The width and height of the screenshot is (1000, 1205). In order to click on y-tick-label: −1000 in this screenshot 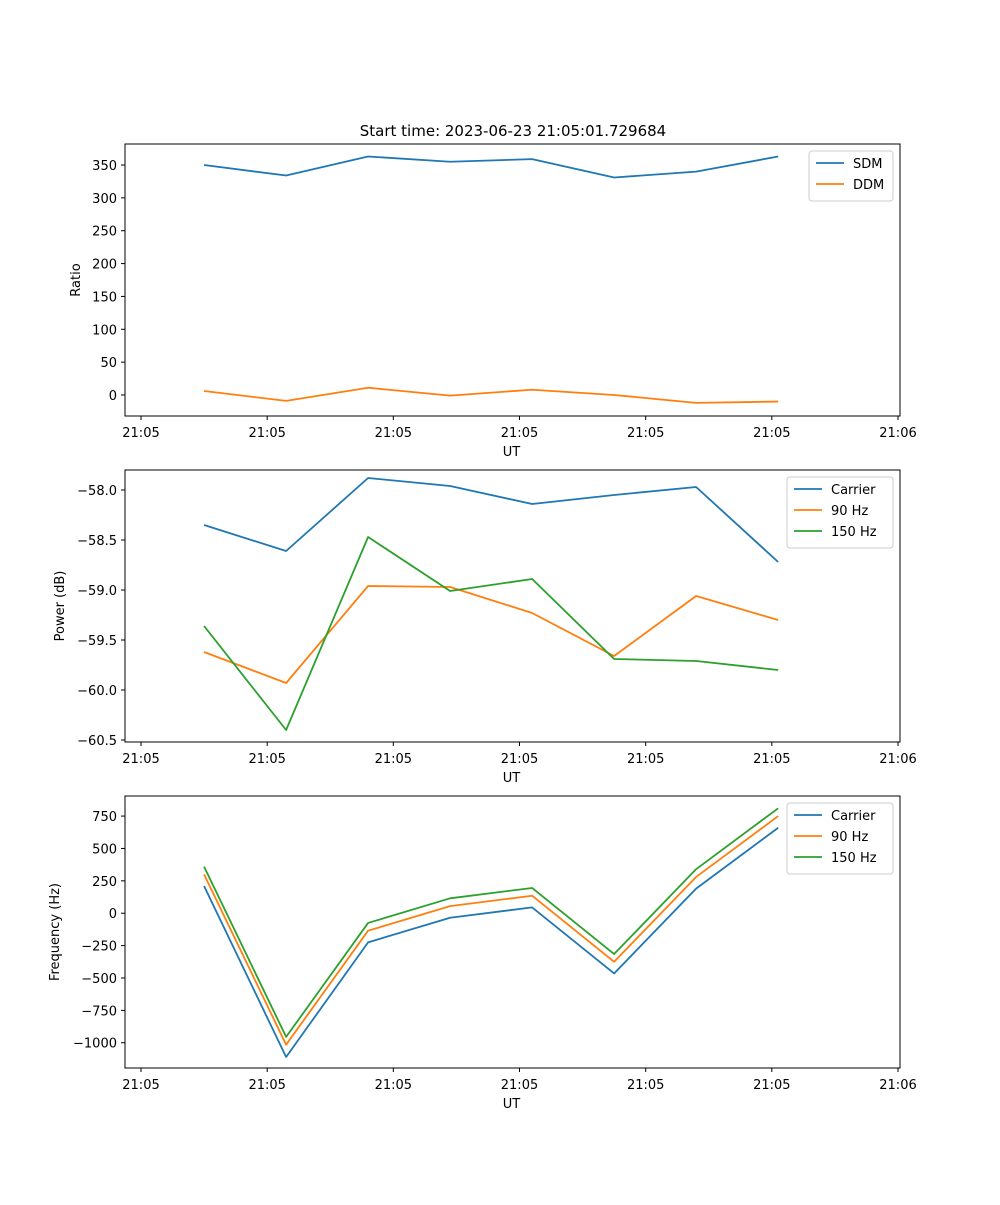, I will do `click(95, 1044)`.